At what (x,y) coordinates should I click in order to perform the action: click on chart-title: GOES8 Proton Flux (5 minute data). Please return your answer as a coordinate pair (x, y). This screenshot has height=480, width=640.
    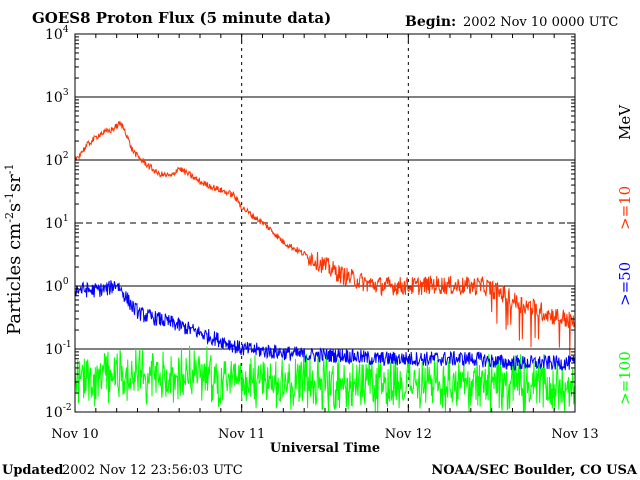
    Looking at the image, I should click on (181, 18).